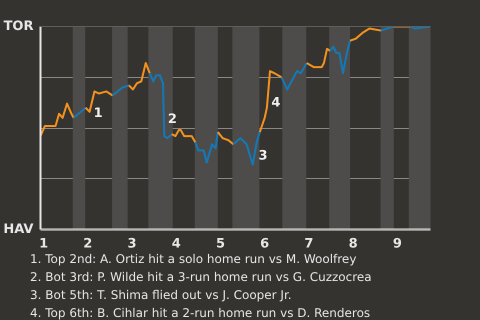 The image size is (480, 320). What do you see at coordinates (18, 229) in the screenshot?
I see `ref-line-label: HAV` at bounding box center [18, 229].